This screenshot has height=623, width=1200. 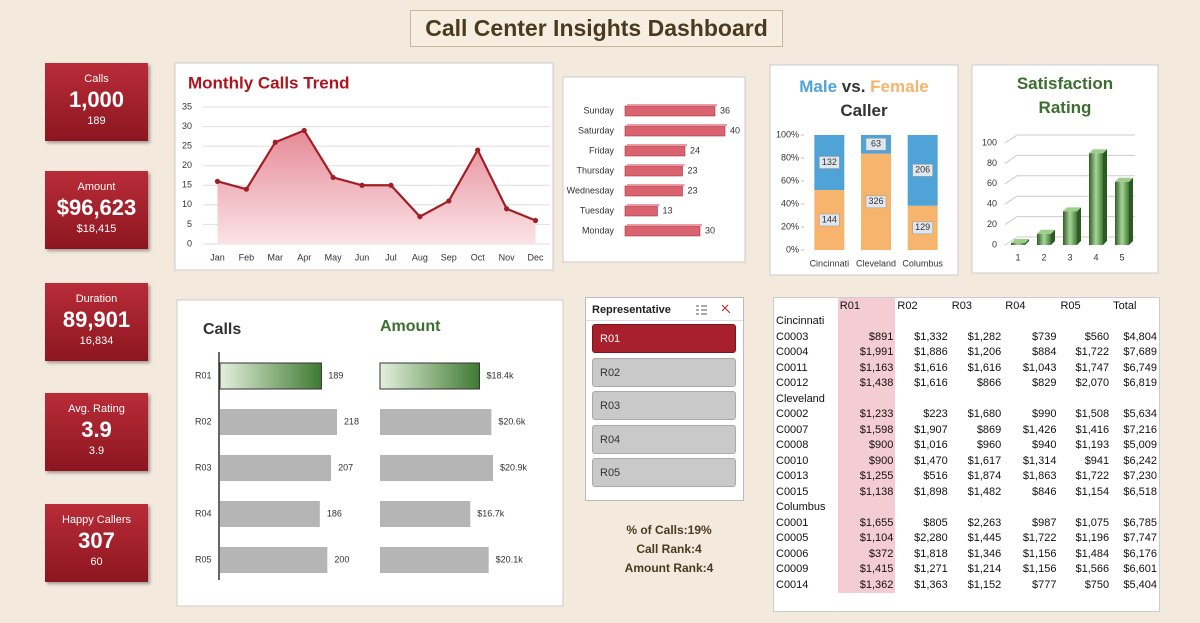 What do you see at coordinates (1017, 257) in the screenshot?
I see `x-tick-label: 1` at bounding box center [1017, 257].